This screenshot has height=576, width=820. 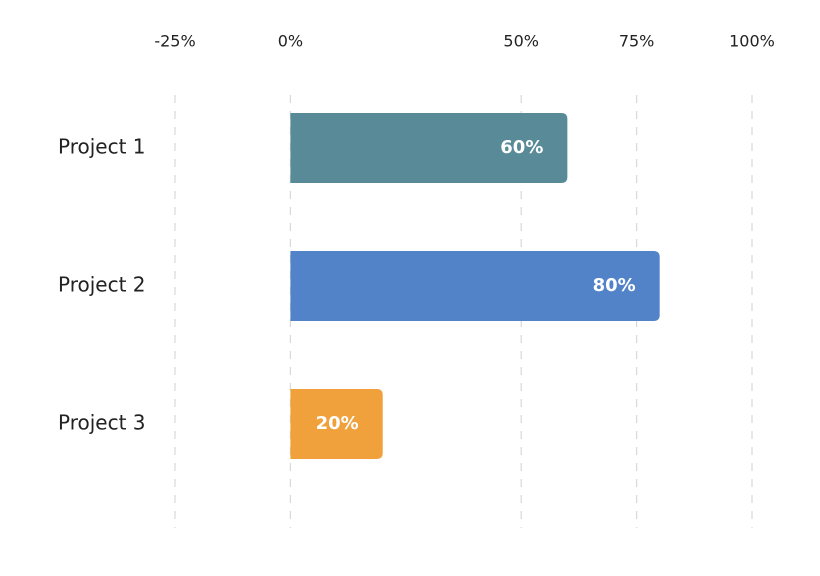 I want to click on x-tick-label: -25%, so click(x=174, y=41).